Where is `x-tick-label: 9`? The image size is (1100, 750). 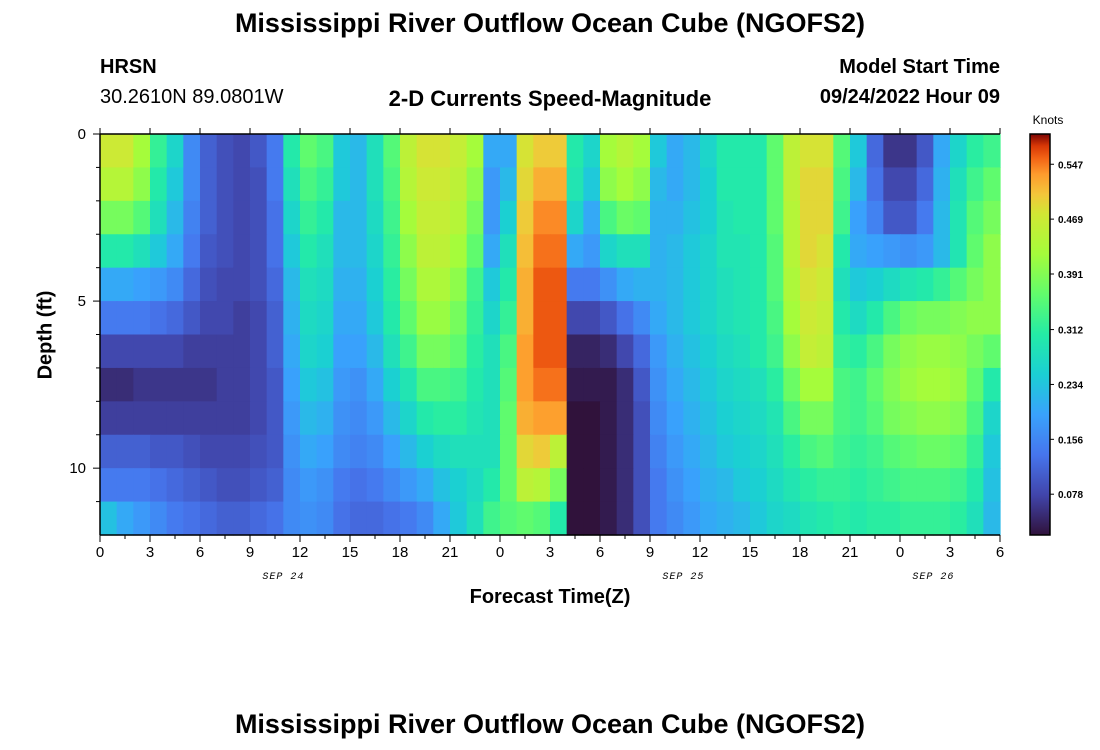
x-tick-label: 9 is located at coordinates (250, 552).